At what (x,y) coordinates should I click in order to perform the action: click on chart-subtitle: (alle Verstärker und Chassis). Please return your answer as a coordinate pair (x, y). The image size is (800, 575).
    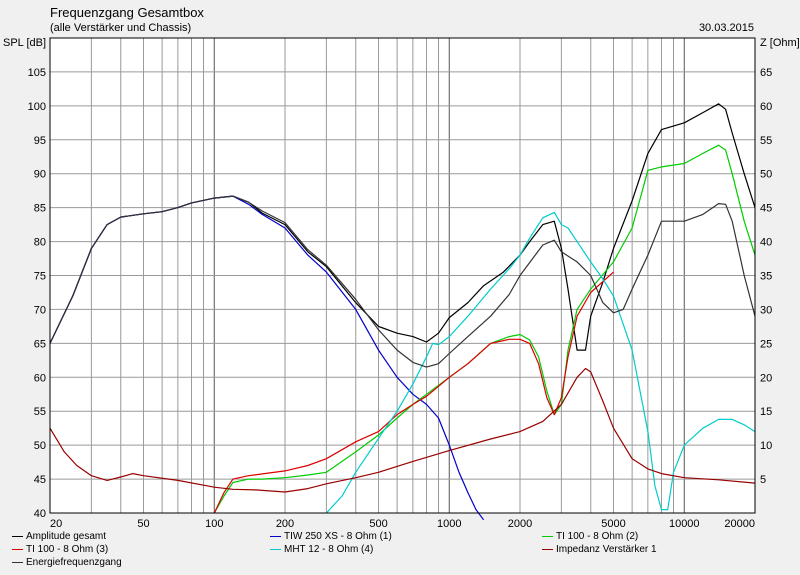
    Looking at the image, I should click on (121, 28).